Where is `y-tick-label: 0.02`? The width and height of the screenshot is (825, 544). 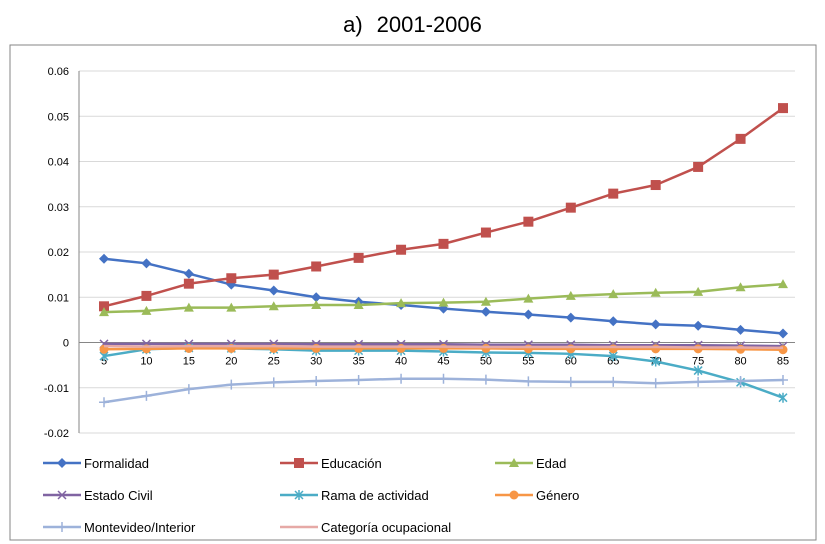 y-tick-label: 0.02 is located at coordinates (58, 253).